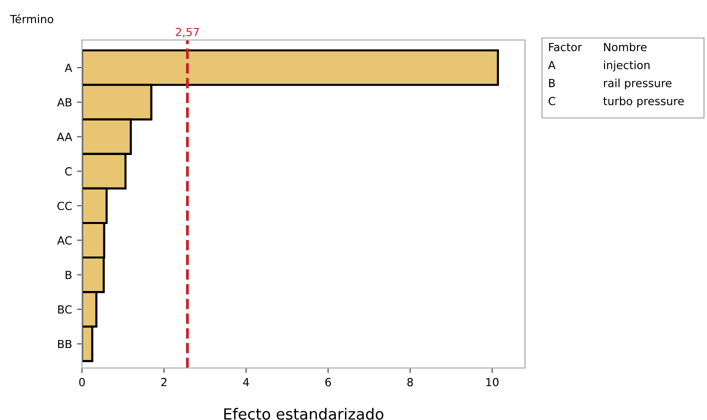  I want to click on y-tick-label: CC, so click(64, 206).